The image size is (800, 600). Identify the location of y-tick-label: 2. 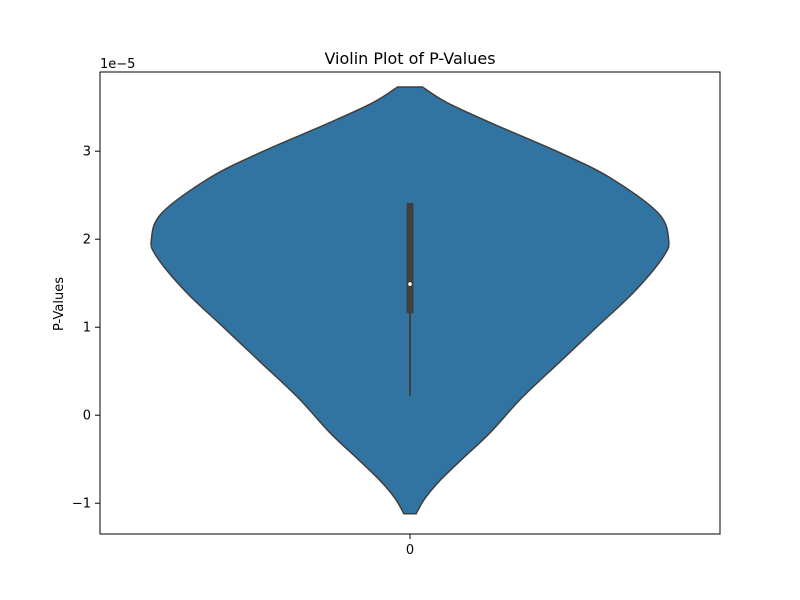
(87, 240).